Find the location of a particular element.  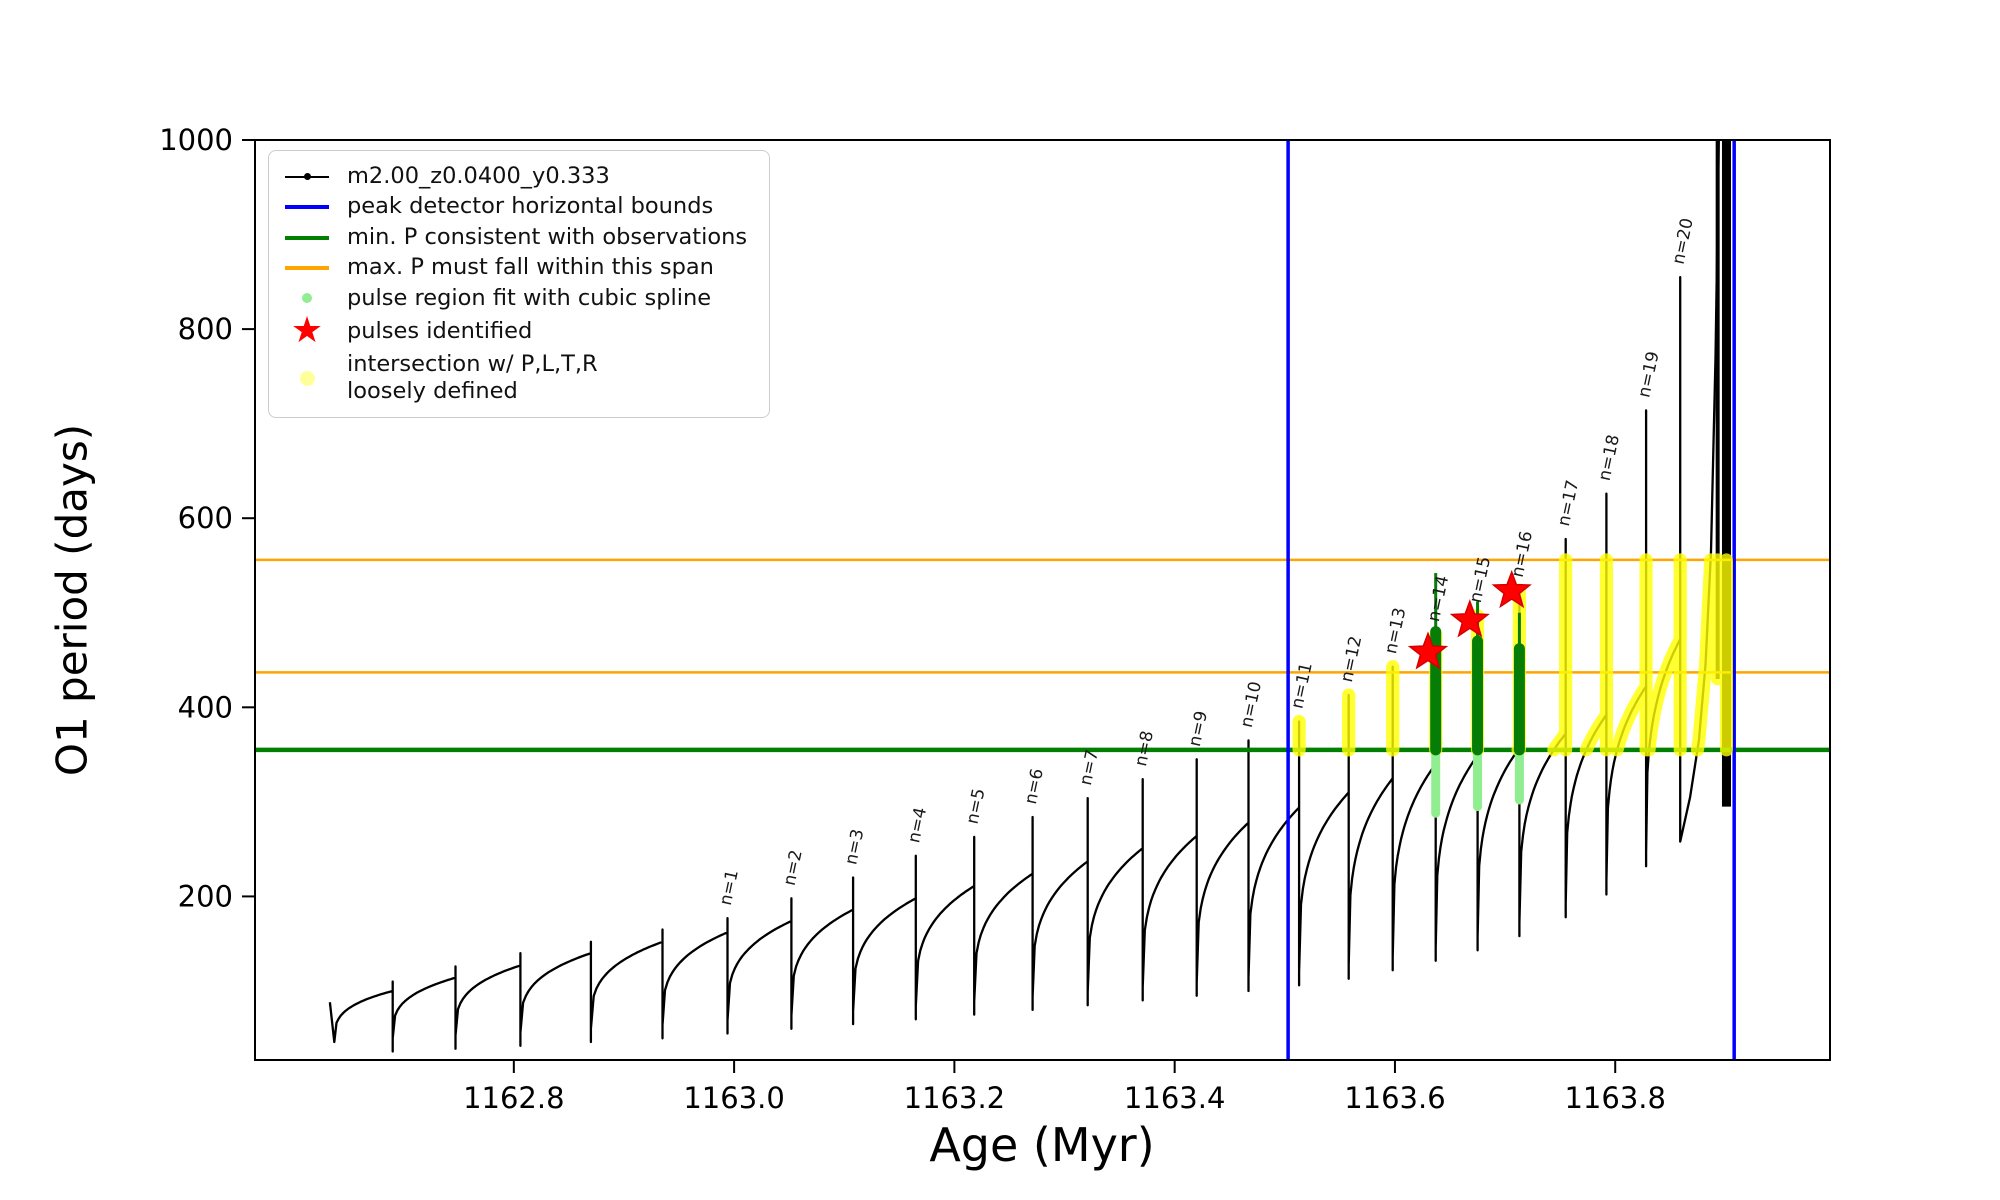

pulse-label: n=10 is located at coordinates (1251, 705).